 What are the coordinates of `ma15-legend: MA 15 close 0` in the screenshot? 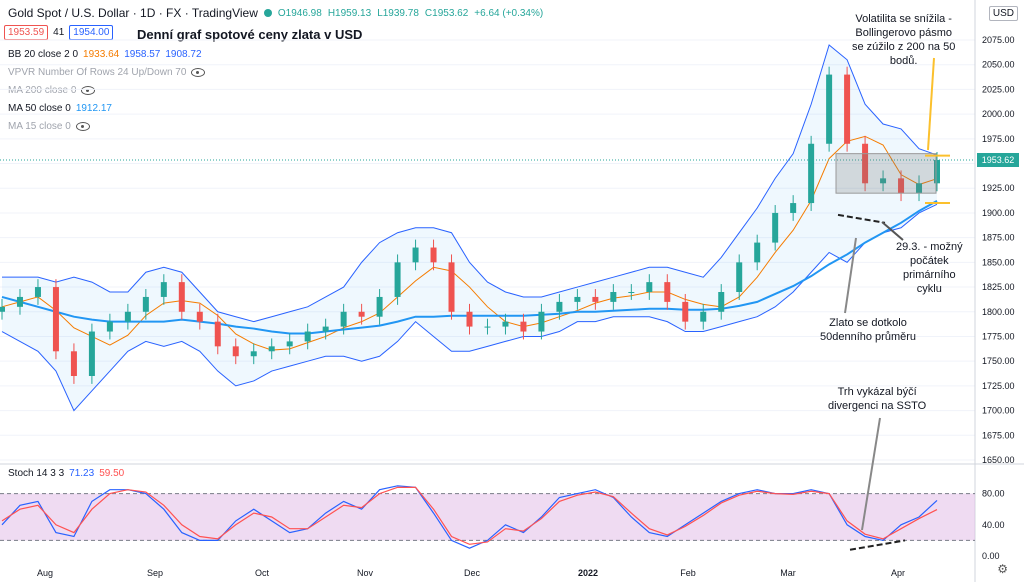 It's located at (49, 126).